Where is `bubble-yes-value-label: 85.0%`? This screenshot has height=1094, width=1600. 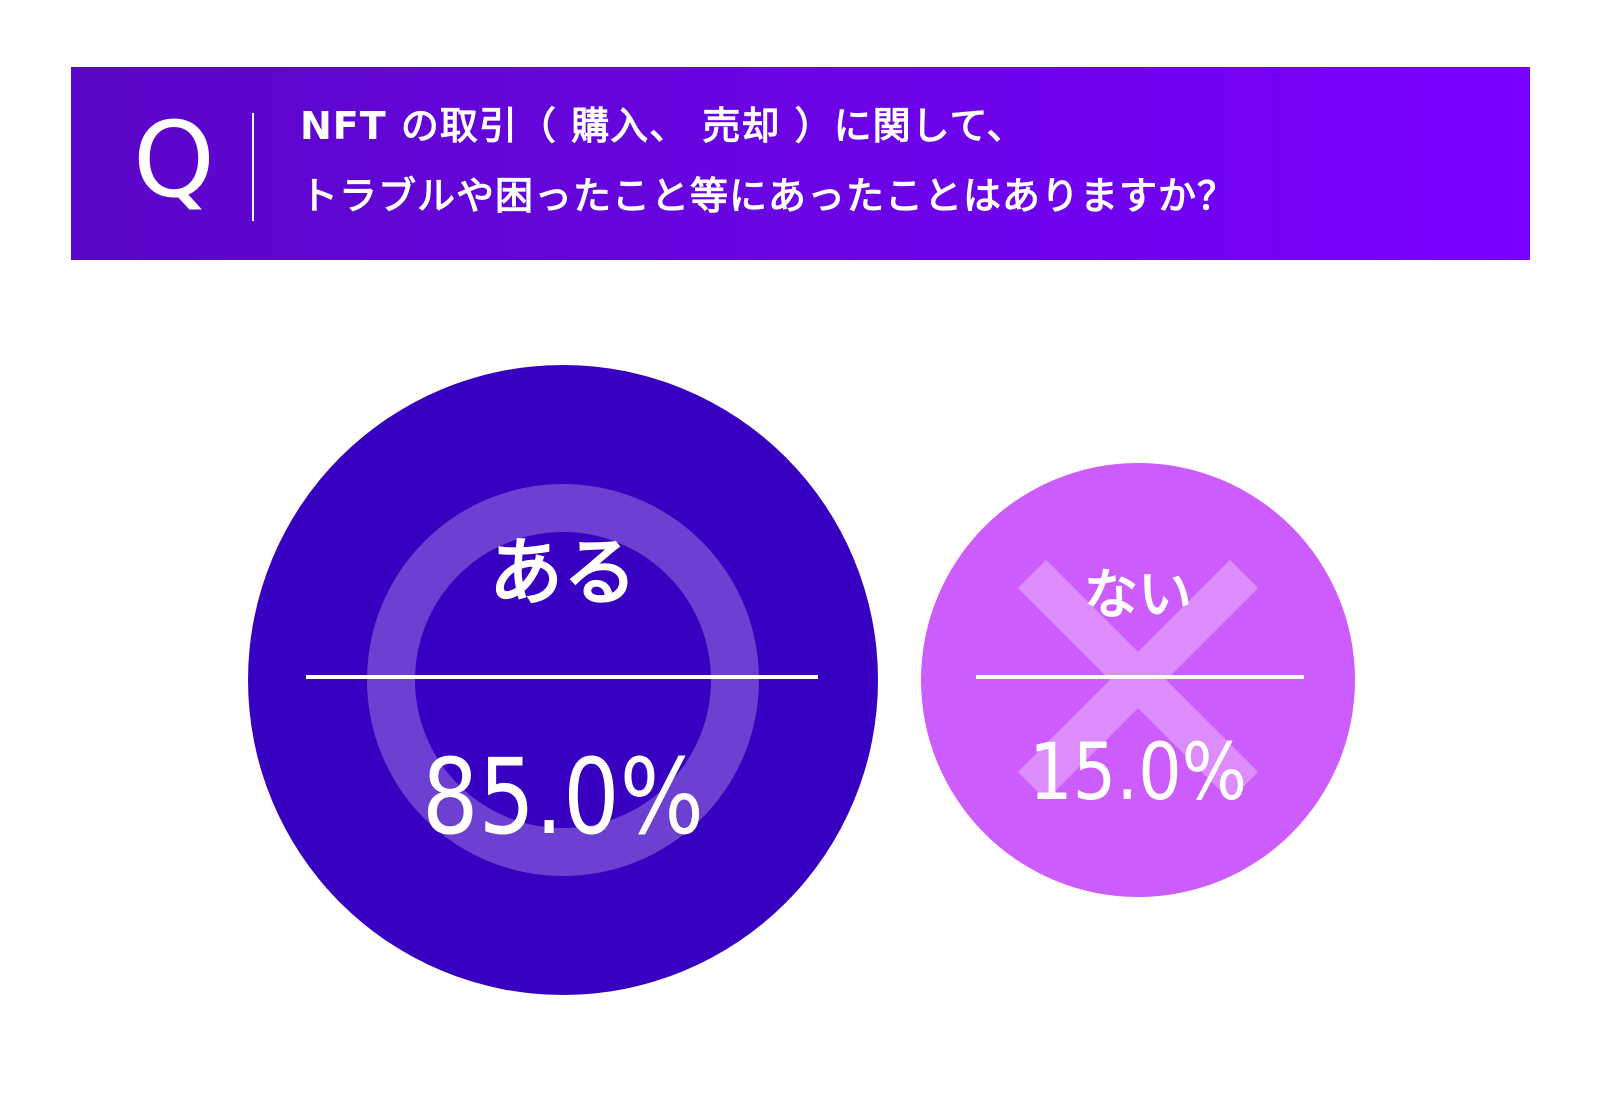
bubble-yes-value-label: 85.0% is located at coordinates (563, 797).